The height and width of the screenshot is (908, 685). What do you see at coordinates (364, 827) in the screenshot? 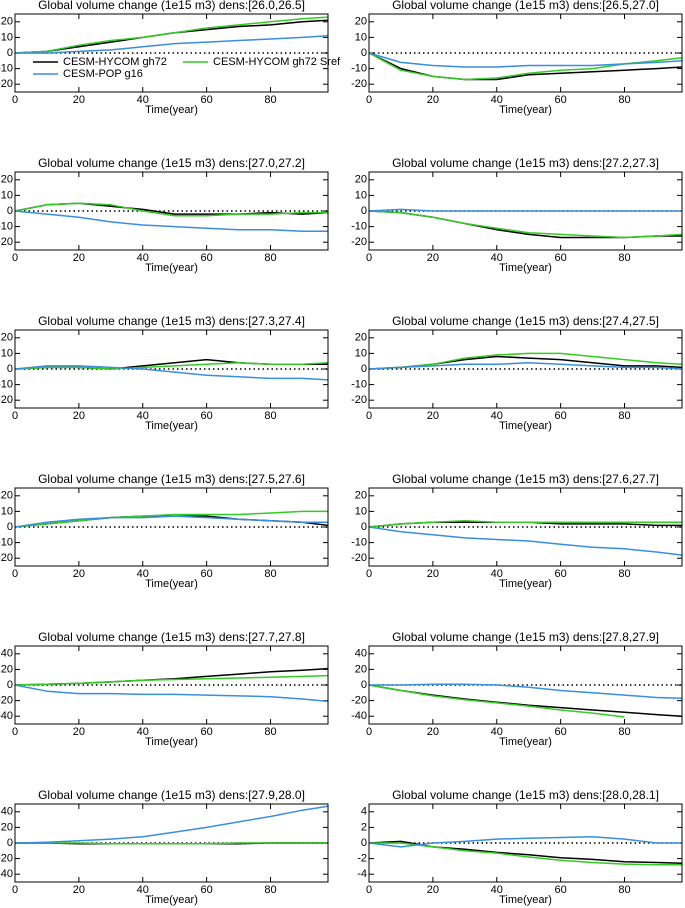
I see `y-tick-label: 2` at bounding box center [364, 827].